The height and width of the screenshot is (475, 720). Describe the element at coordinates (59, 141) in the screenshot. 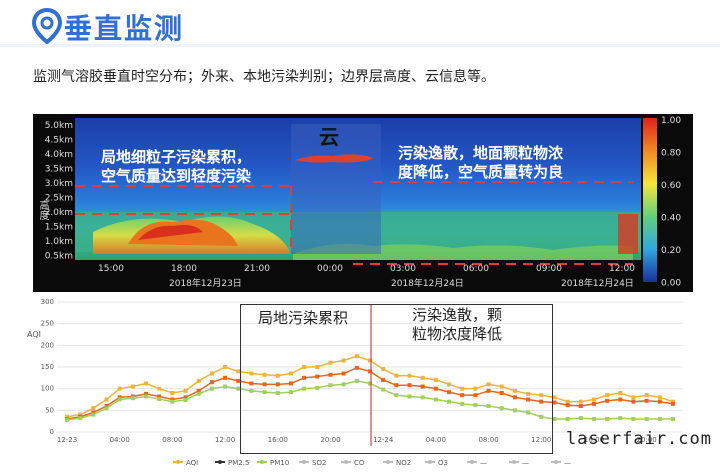

I see `lidar-y-tick: 4.5km` at that location.